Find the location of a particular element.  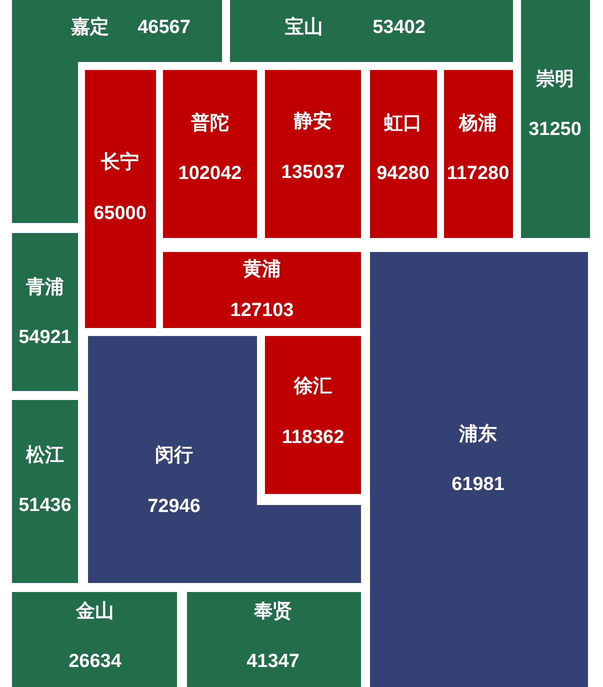

data-label: 61981 is located at coordinates (478, 485).